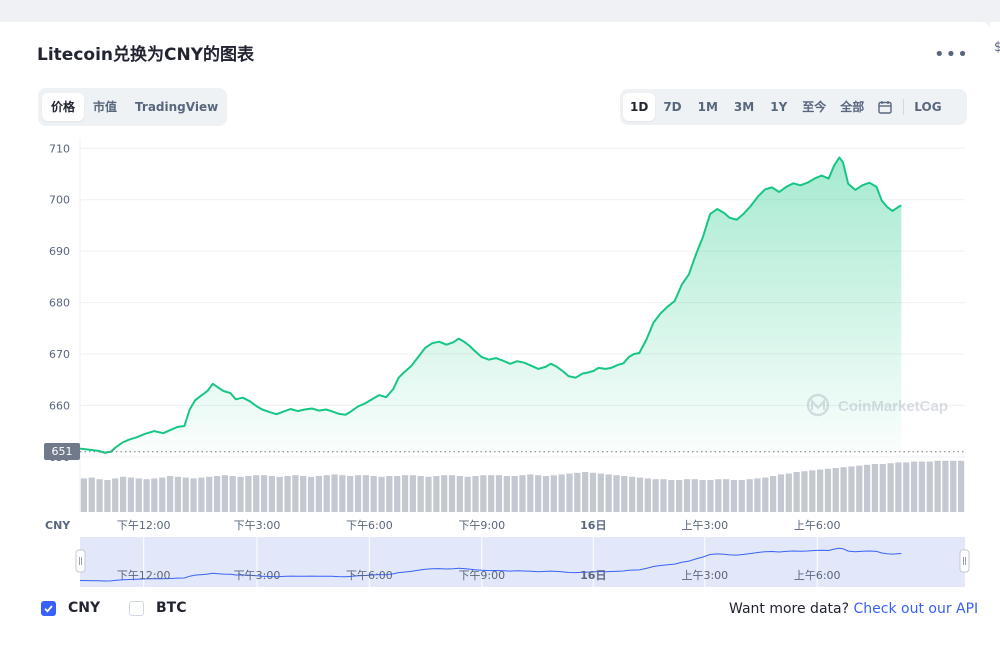 Image resolution: width=1000 pixels, height=650 pixels. What do you see at coordinates (704, 575) in the screenshot?
I see `navigator-x-label: 上午3:00` at bounding box center [704, 575].